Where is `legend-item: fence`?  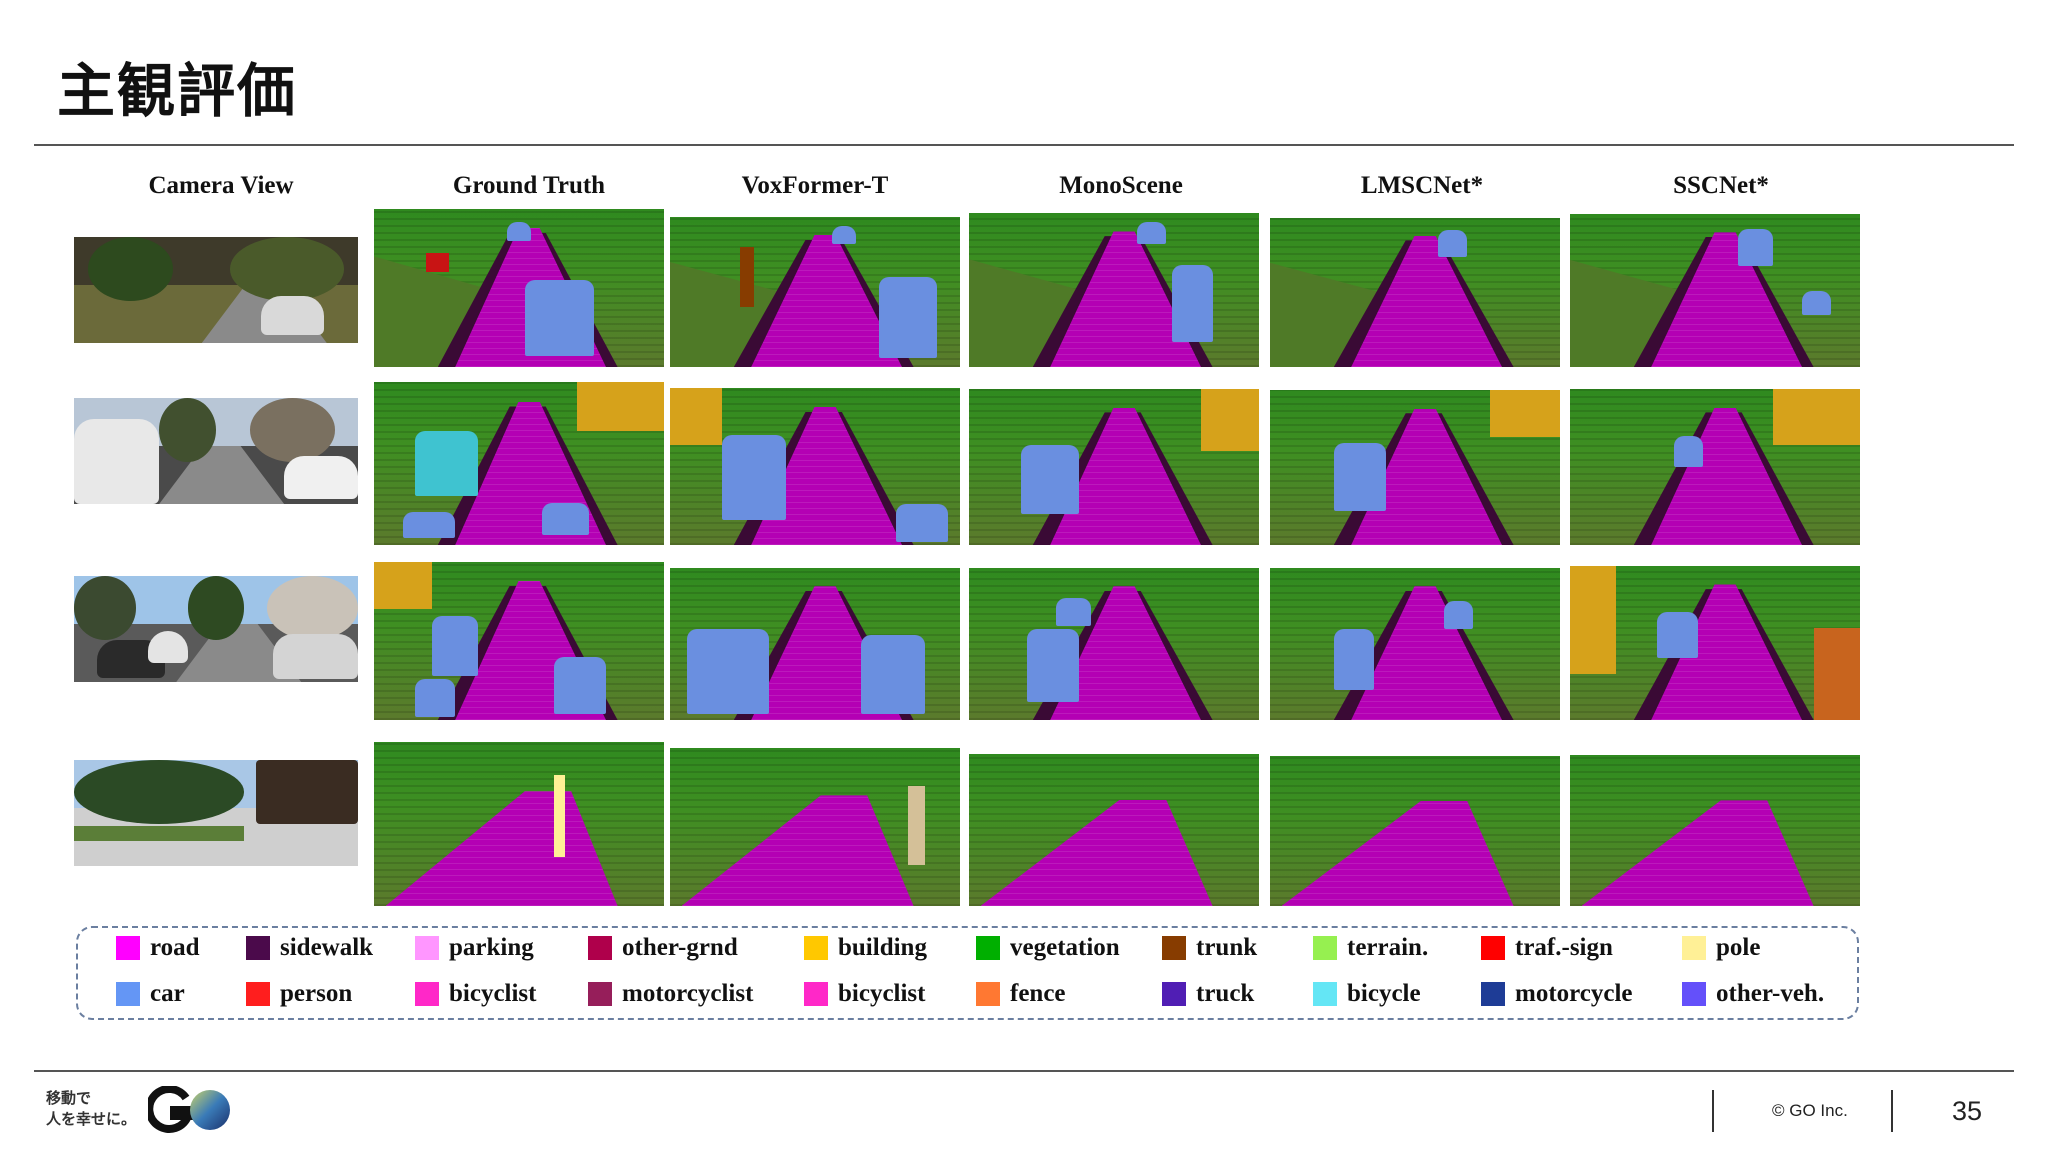
legend-item: fence is located at coordinates (1021, 994).